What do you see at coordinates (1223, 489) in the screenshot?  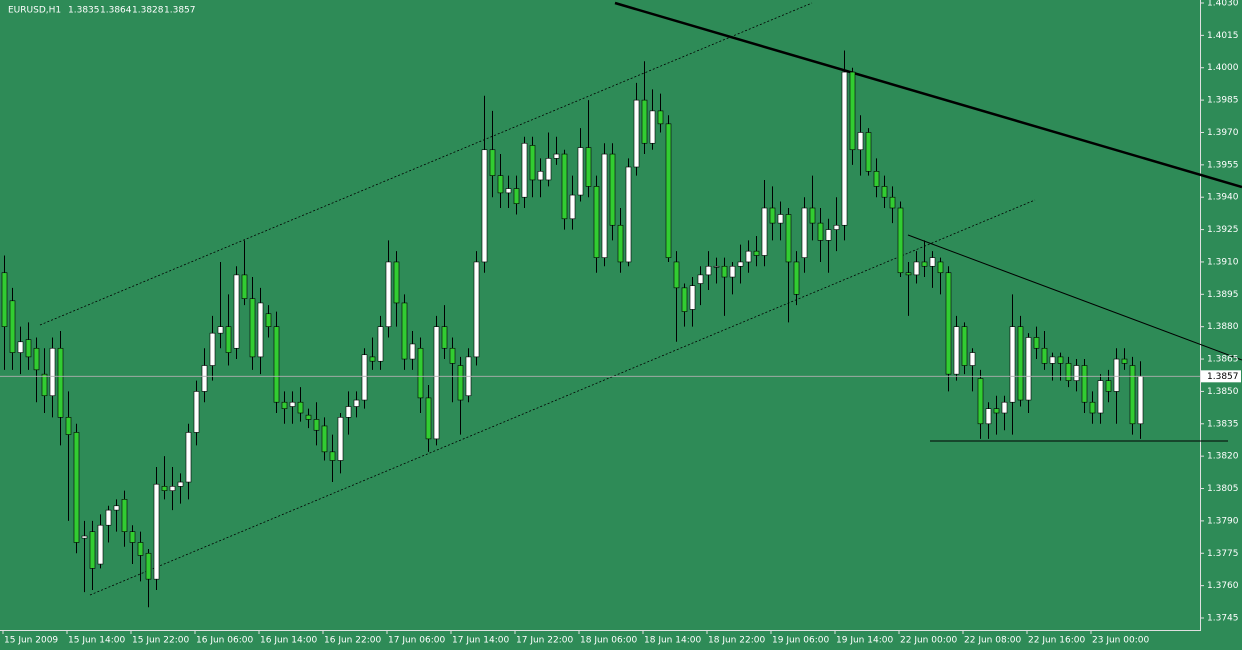 I see `y-tick-label: 1.3805` at bounding box center [1223, 489].